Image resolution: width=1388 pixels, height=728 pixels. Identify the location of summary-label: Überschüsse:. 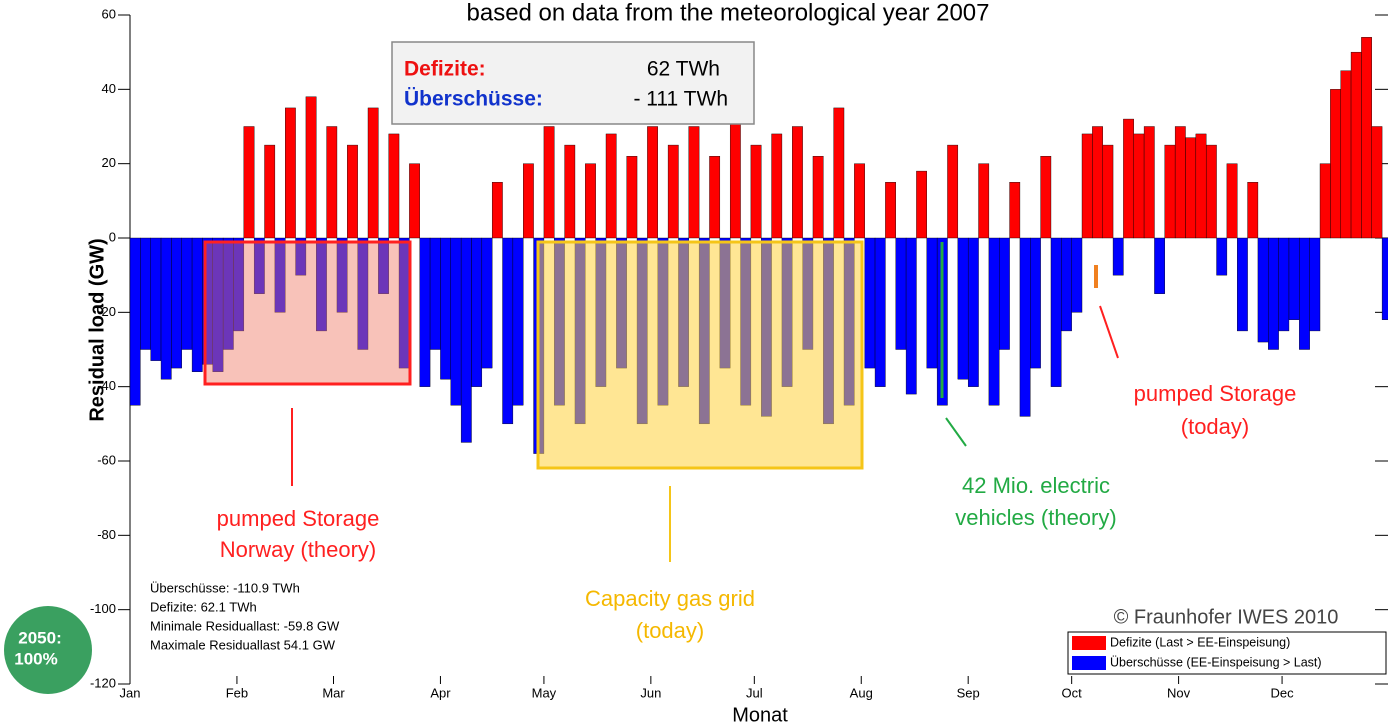
(473, 99).